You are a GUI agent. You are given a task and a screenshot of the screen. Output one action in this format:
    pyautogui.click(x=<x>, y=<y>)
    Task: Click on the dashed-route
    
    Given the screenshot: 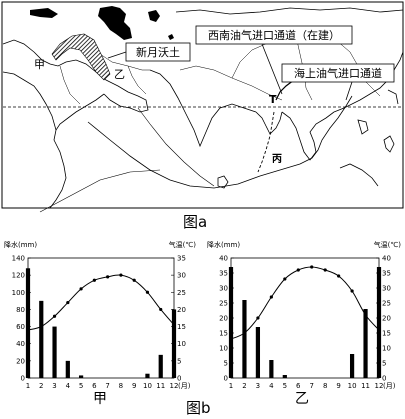 What is the action you would take?
    pyautogui.click(x=266, y=142)
    